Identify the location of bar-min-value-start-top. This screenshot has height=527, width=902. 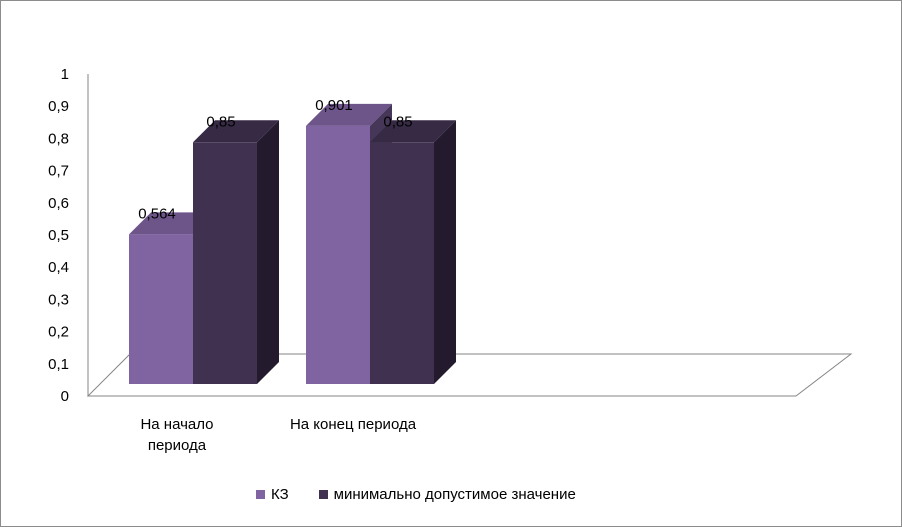
(236, 131).